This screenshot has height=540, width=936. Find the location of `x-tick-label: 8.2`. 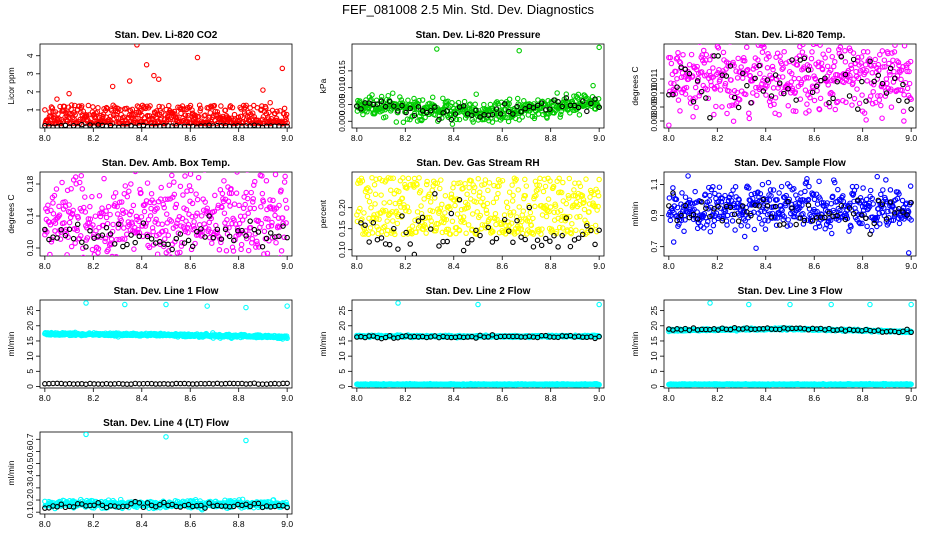

x-tick-label: 8.2 is located at coordinates (405, 398).